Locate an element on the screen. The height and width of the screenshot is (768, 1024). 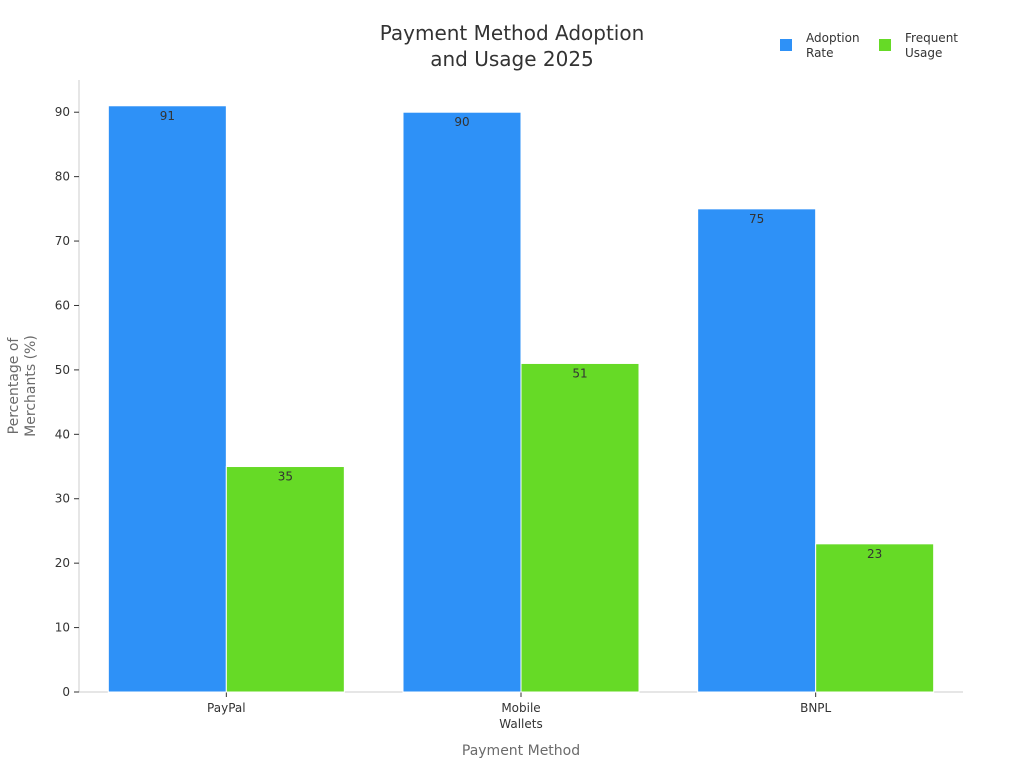
x-tick-label: BNPL is located at coordinates (815, 708).